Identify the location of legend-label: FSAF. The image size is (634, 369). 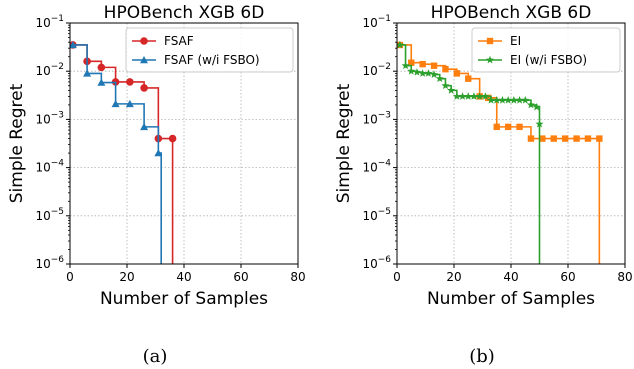
(179, 41).